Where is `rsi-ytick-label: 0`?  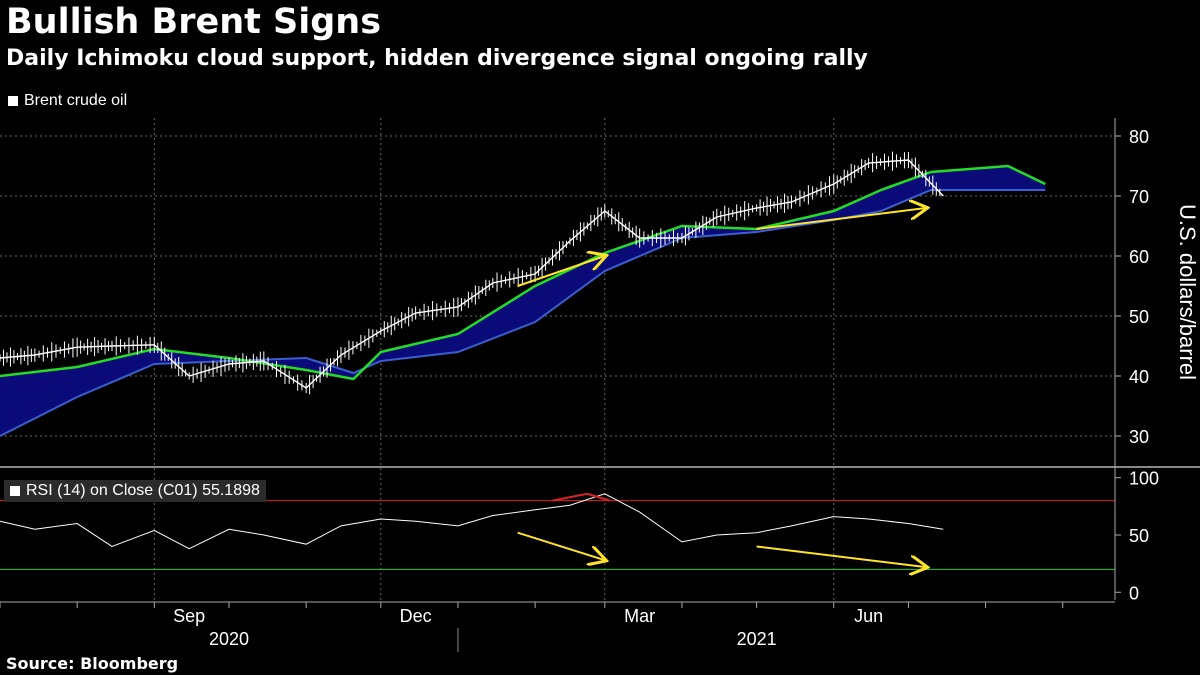 rsi-ytick-label: 0 is located at coordinates (1134, 593).